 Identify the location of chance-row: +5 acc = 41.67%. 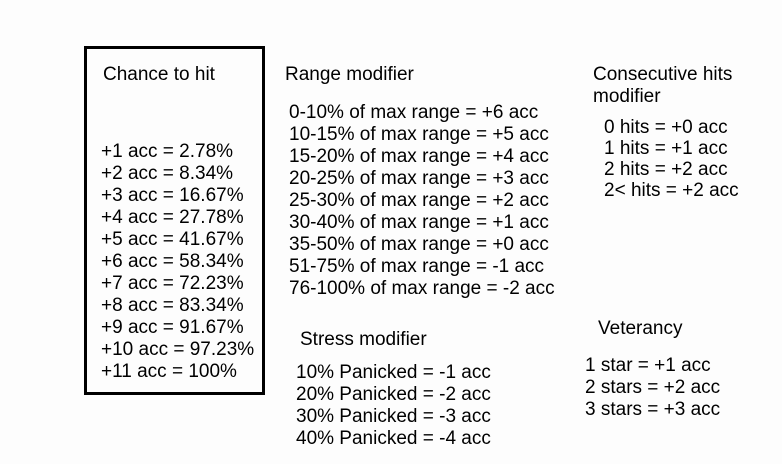
(172, 239).